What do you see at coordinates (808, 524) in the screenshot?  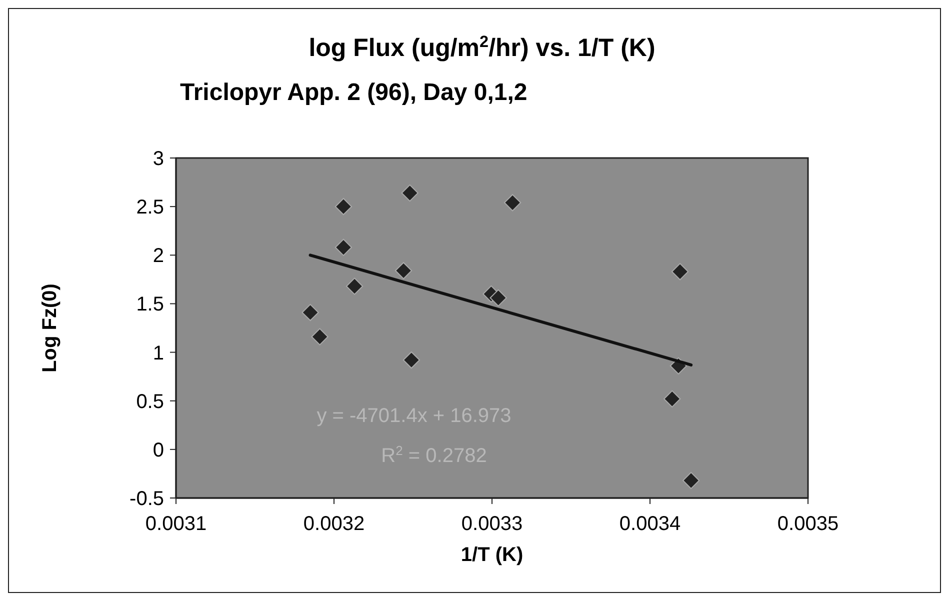 I see `x-tick-label: 0.0035` at bounding box center [808, 524].